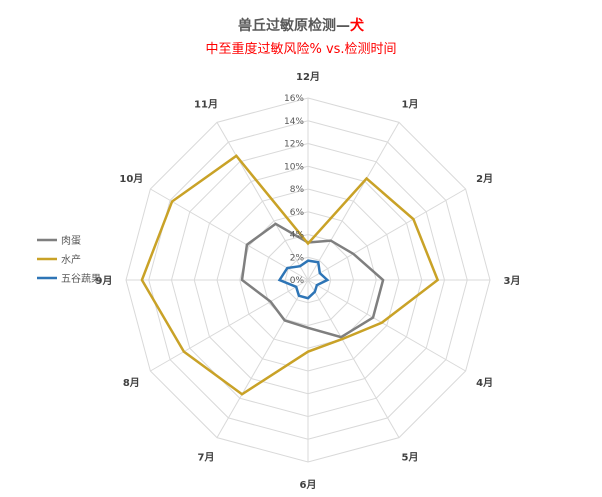 The width and height of the screenshot is (602, 497). What do you see at coordinates (357, 25) in the screenshot?
I see `chart-title-accent: 犬` at bounding box center [357, 25].